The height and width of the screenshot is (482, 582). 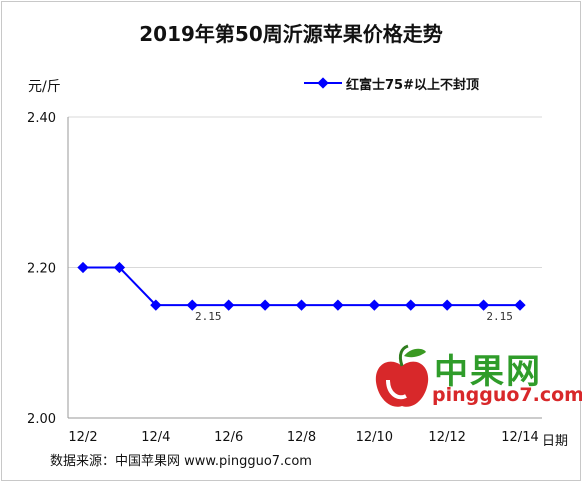 What do you see at coordinates (301, 437) in the screenshot?
I see `x-tick-label: 12/8` at bounding box center [301, 437].